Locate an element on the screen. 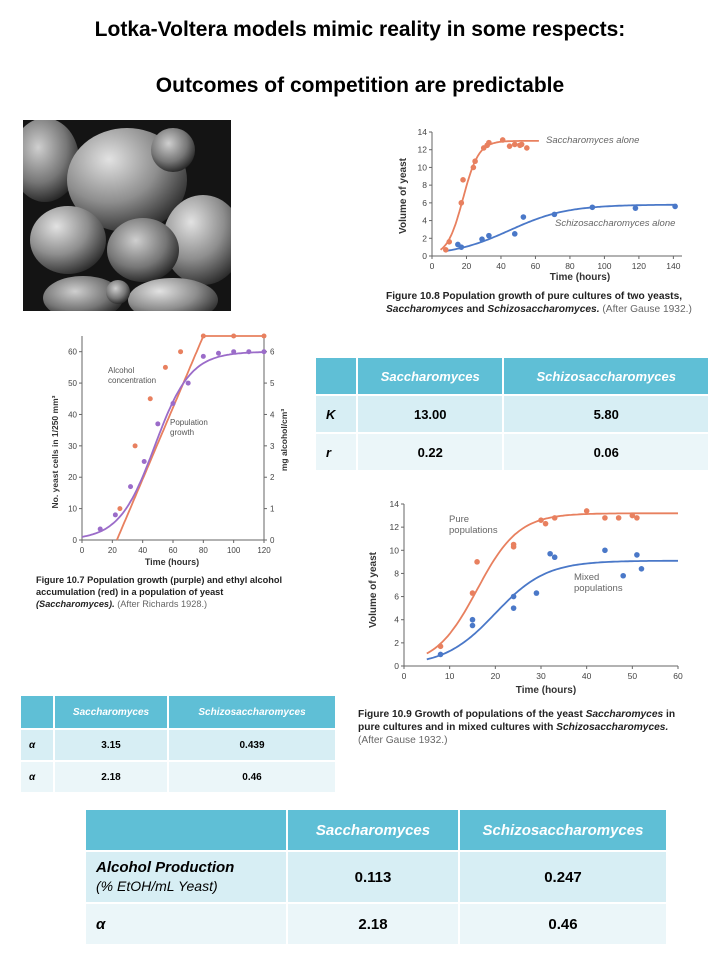 Image resolution: width=720 pixels, height=960 pixels. cell-value: 0.06 is located at coordinates (606, 452).